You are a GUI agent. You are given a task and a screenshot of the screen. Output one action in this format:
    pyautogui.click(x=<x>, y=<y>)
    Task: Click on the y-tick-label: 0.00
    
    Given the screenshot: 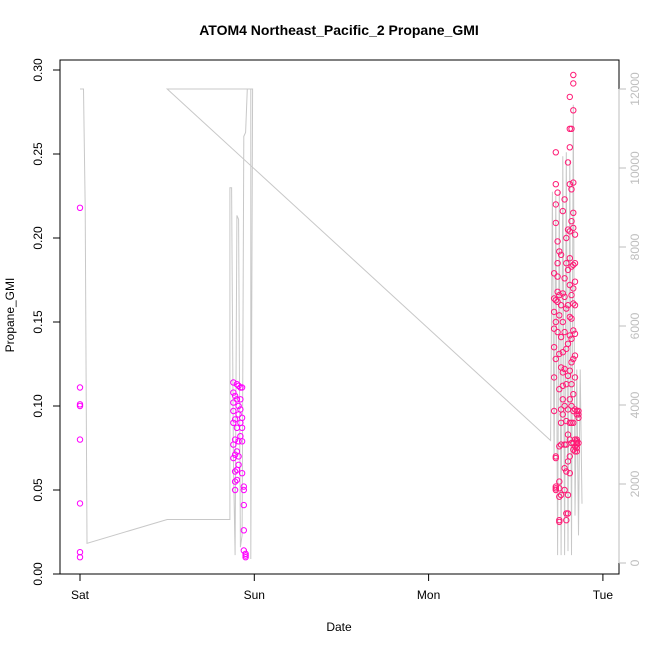 What is the action you would take?
    pyautogui.click(x=38, y=574)
    